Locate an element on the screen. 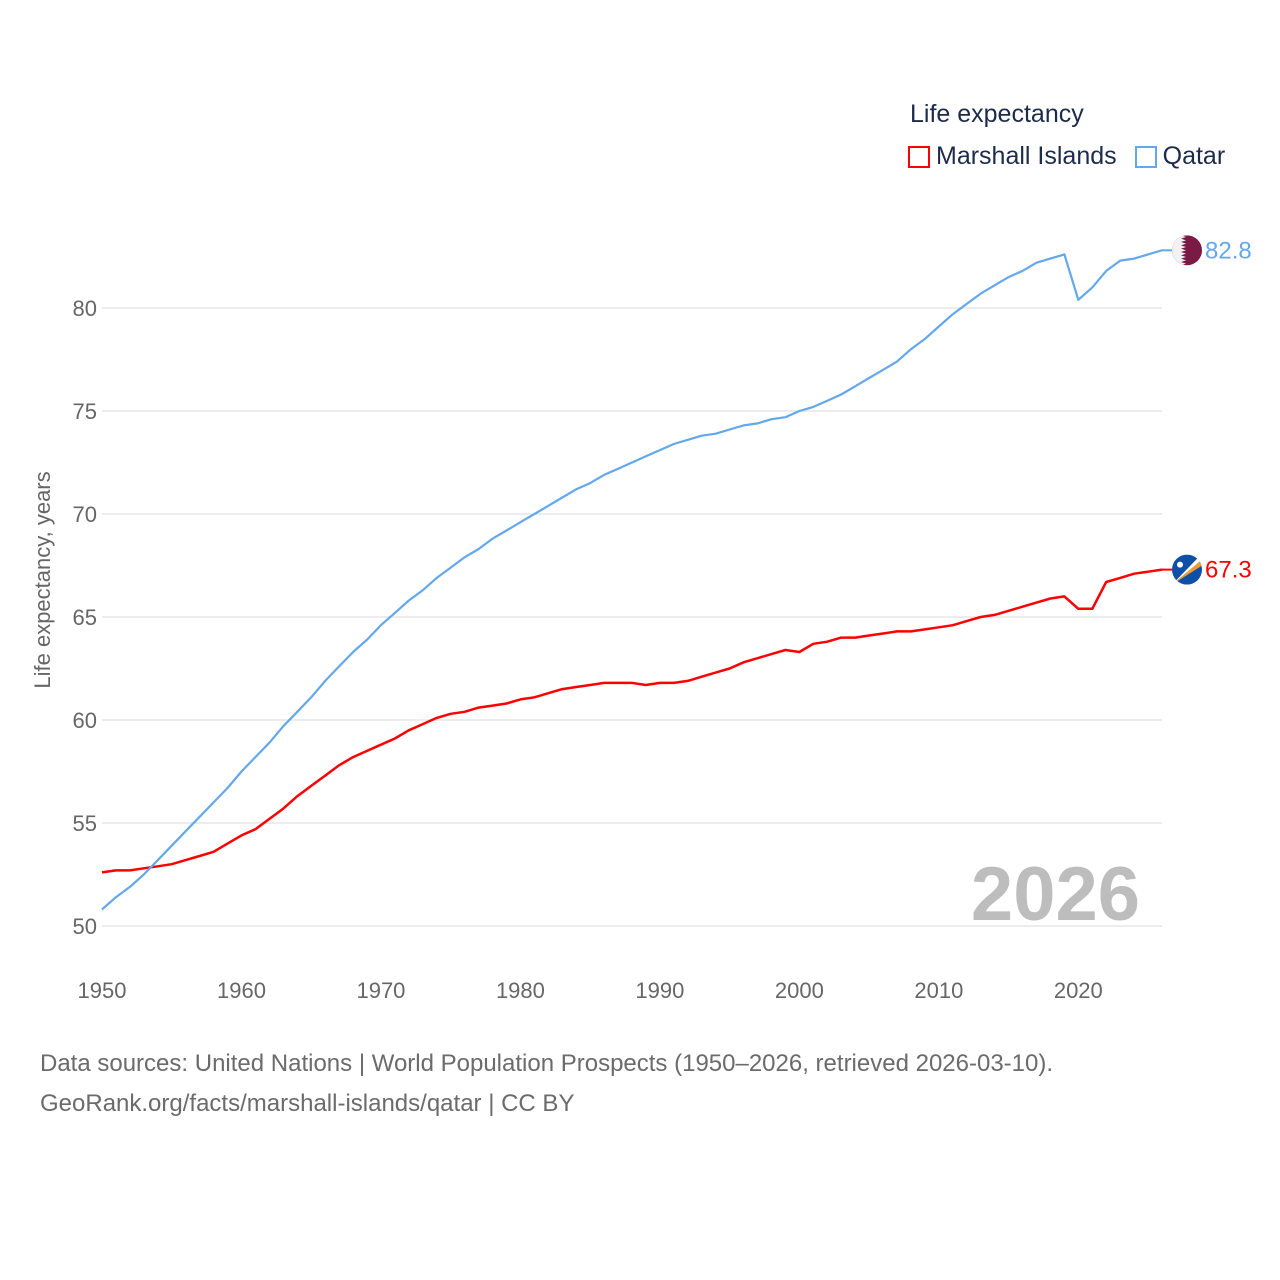 Image resolution: width=1280 pixels, height=1280 pixels. y-tick-label: 65 is located at coordinates (85, 617).